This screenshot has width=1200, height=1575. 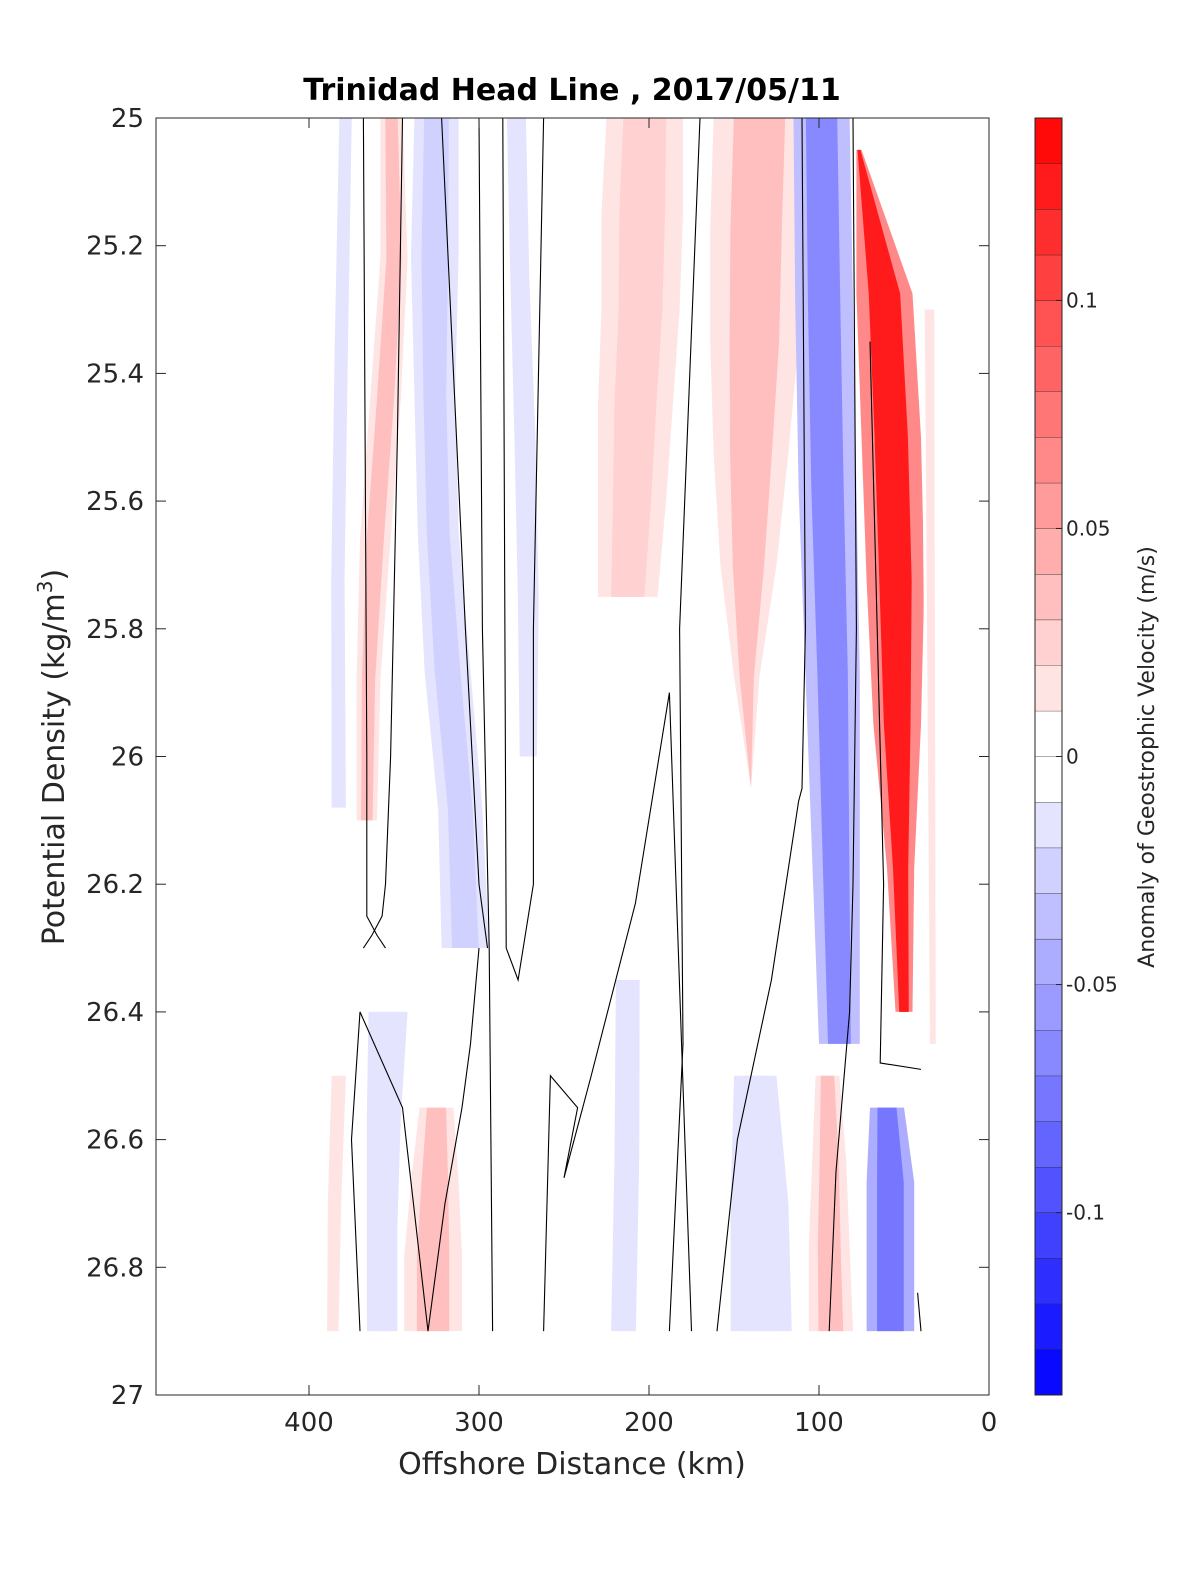 What do you see at coordinates (571, 90) in the screenshot?
I see `chart-title: Trinidad Head Line , 2017/05/11` at bounding box center [571, 90].